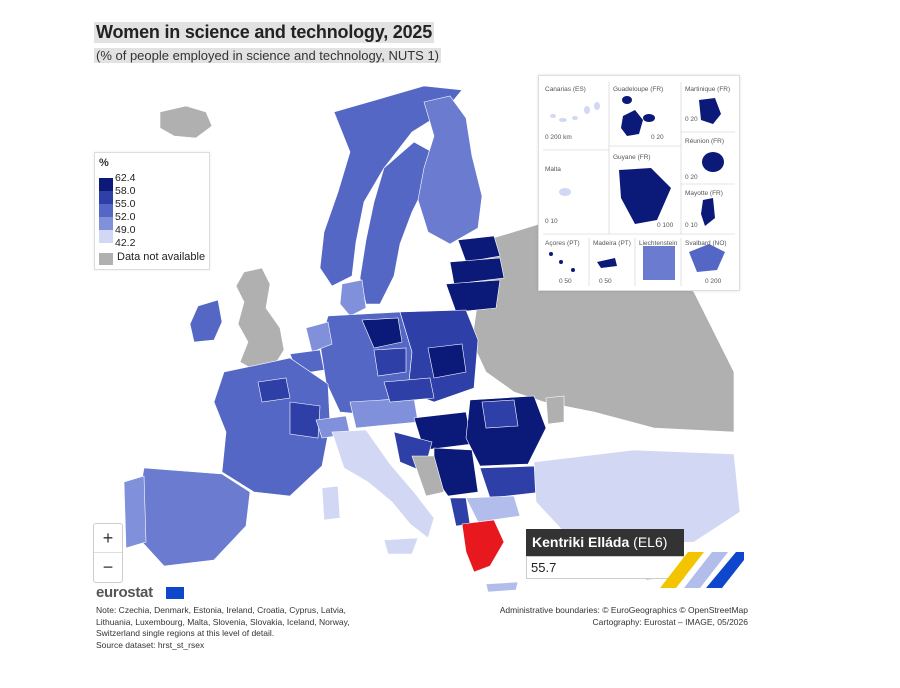  I want to click on inset-scale-canarias: 0 200 km, so click(558, 137).